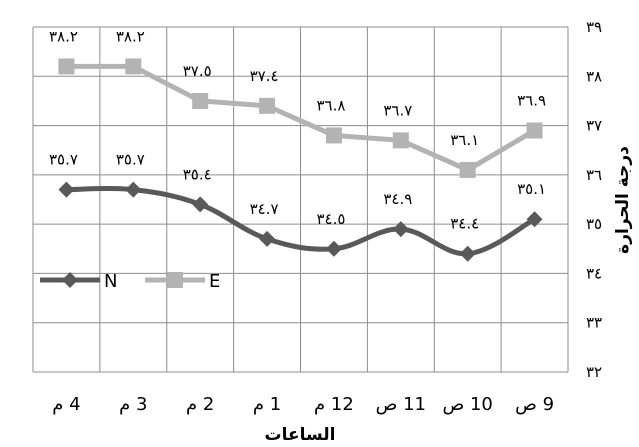 The height and width of the screenshot is (447, 639). I want to click on data-label-N: ٣٥.٤, so click(197, 174).